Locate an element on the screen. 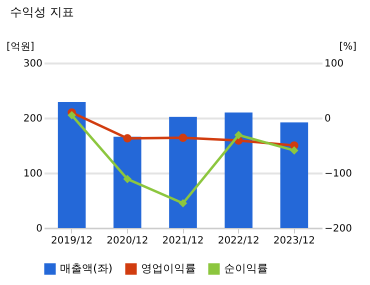 The image size is (370, 285). y-tick-label: 100 is located at coordinates (32, 174).